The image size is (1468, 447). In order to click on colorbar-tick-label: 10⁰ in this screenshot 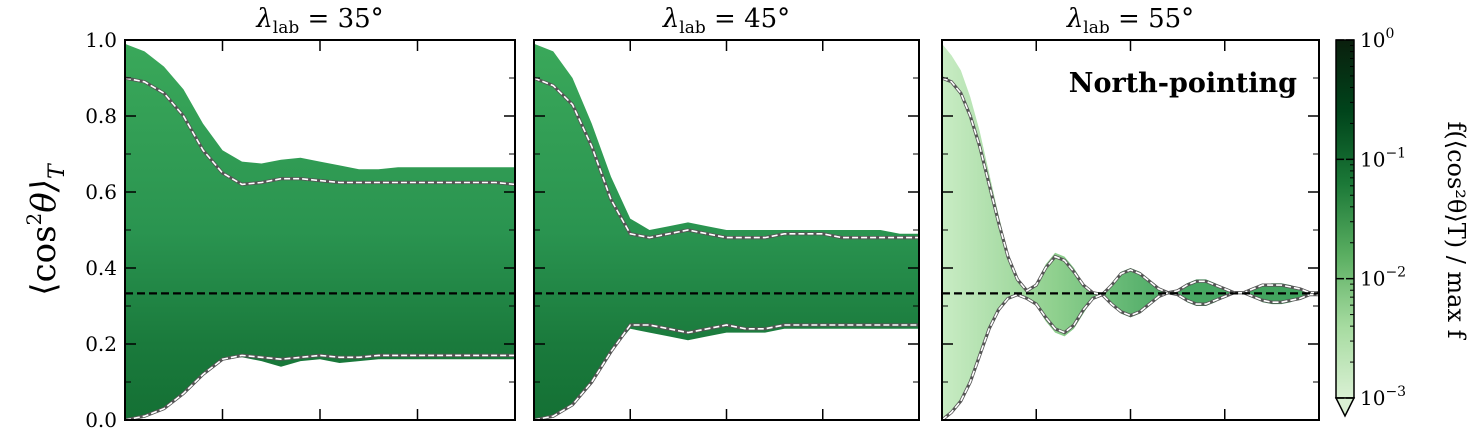, I will do `click(1377, 39)`.